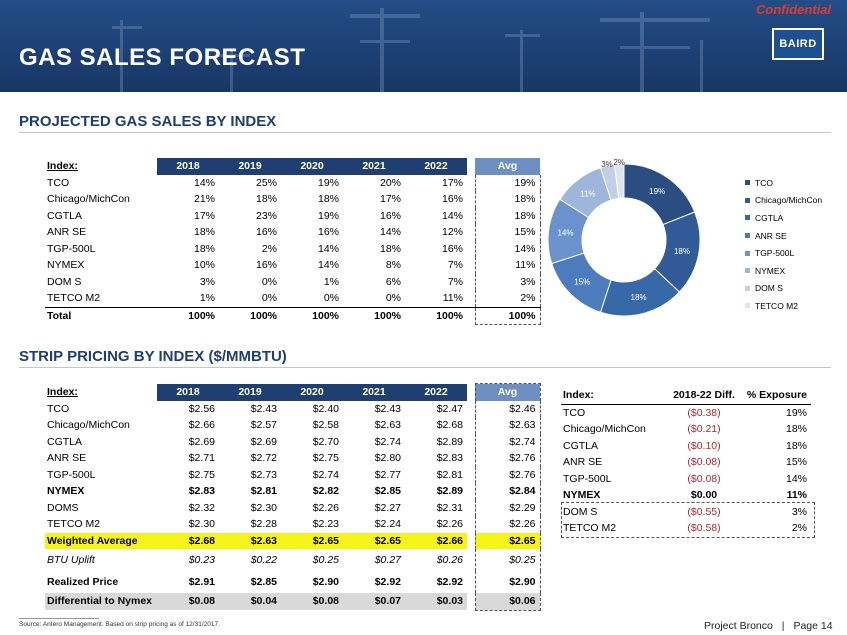 The image size is (847, 635). Describe the element at coordinates (796, 412) in the screenshot. I see `exposure-cell: 19%` at that location.